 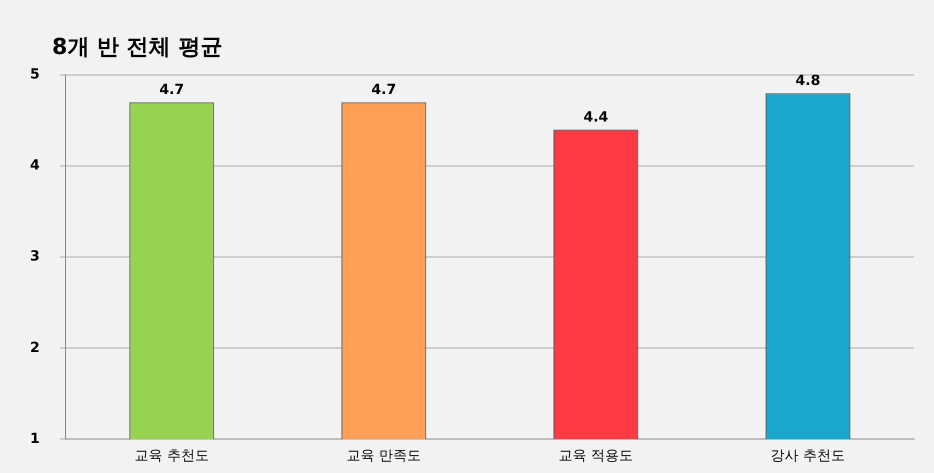 I want to click on data-label: 4.4, so click(x=596, y=117).